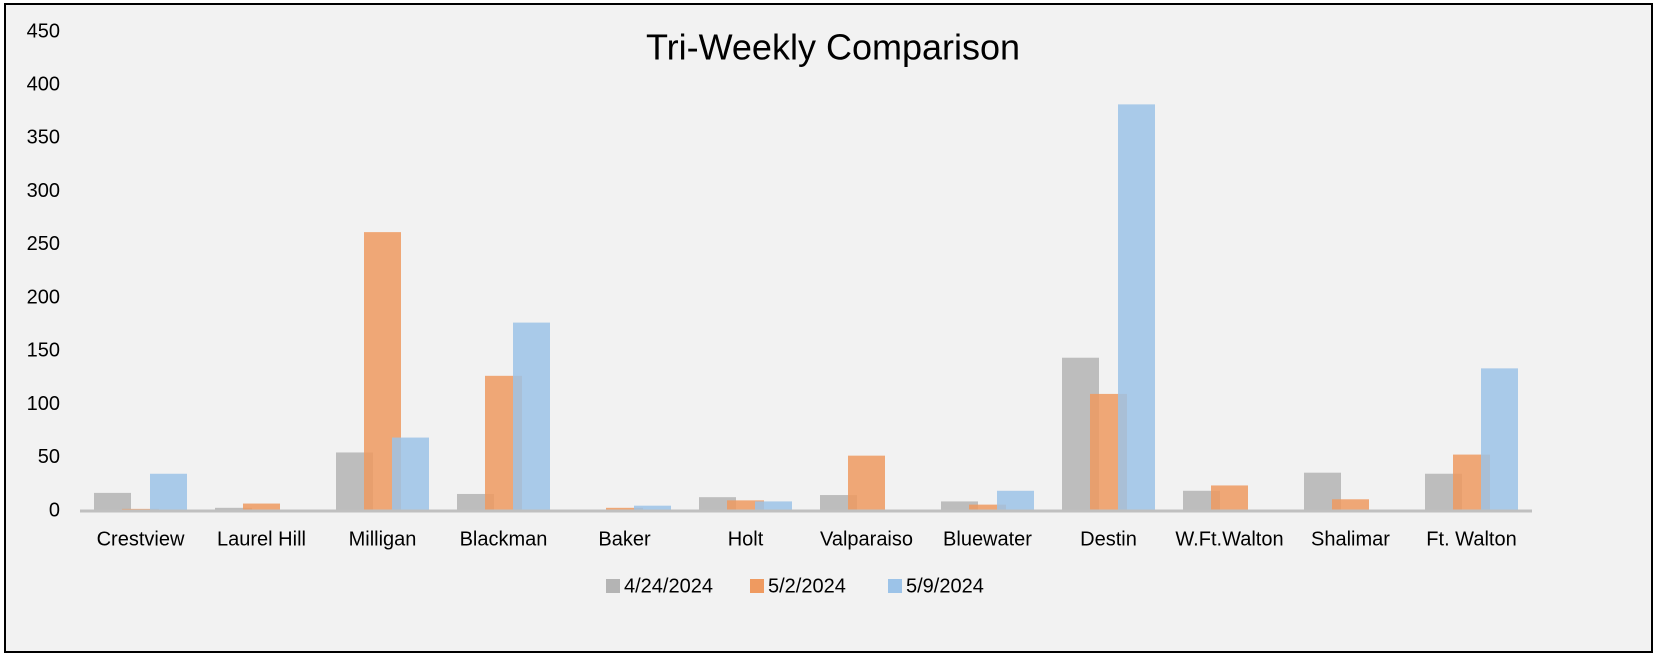 This screenshot has width=1657, height=656. I want to click on y-tick-label: 100, so click(43, 404).